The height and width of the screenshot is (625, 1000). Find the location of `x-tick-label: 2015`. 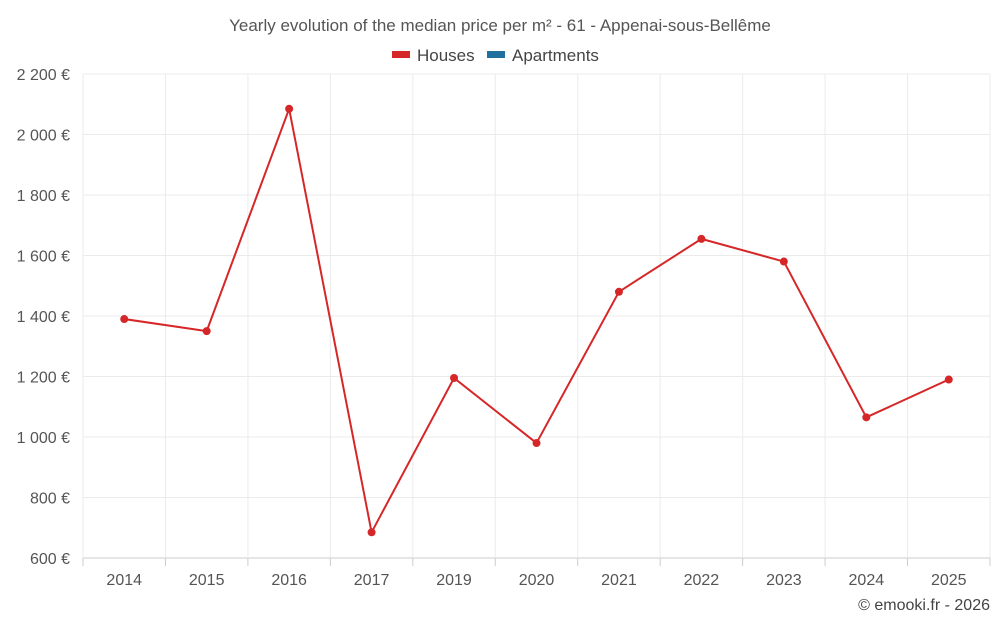

x-tick-label: 2015 is located at coordinates (207, 580).